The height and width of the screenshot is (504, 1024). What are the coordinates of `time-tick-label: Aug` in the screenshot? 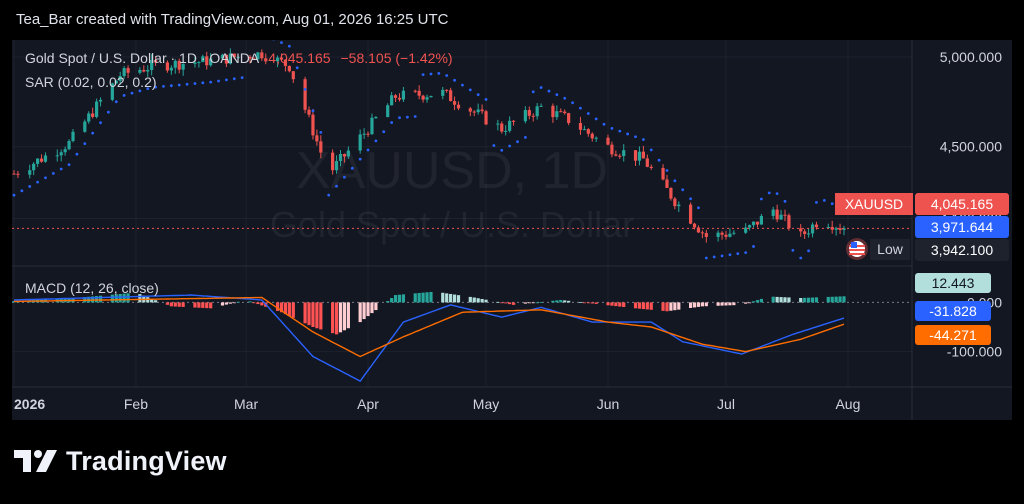 It's located at (847, 404).